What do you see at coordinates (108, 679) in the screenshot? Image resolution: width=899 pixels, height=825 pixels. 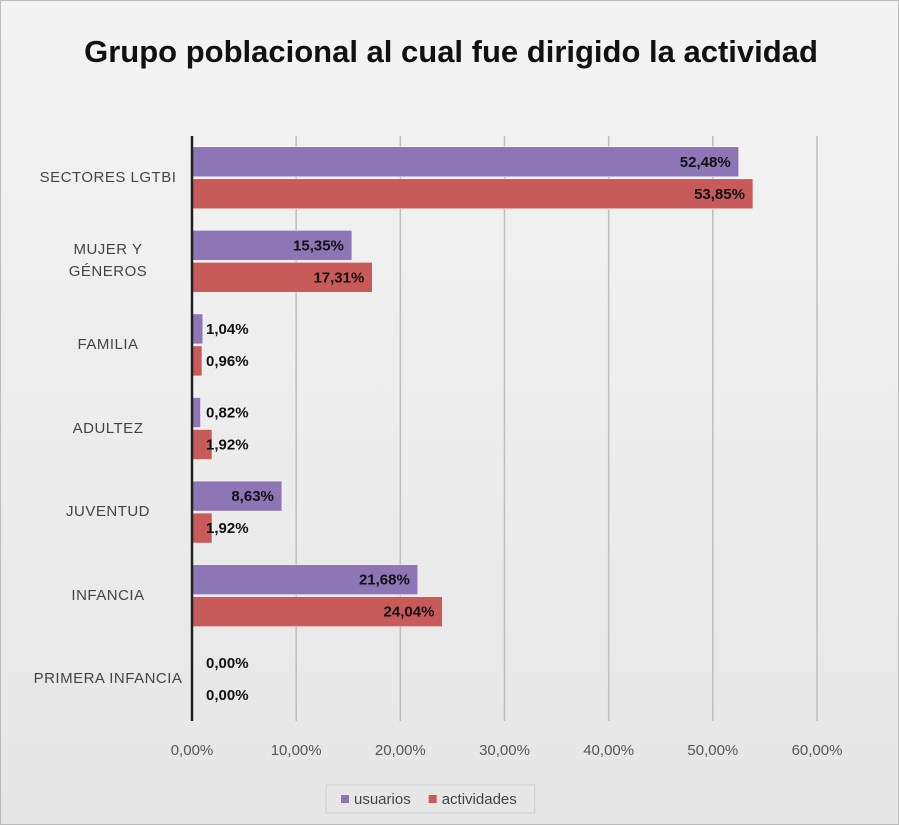 I see `y-tick-label: PRIMERA INFANCIA` at bounding box center [108, 679].